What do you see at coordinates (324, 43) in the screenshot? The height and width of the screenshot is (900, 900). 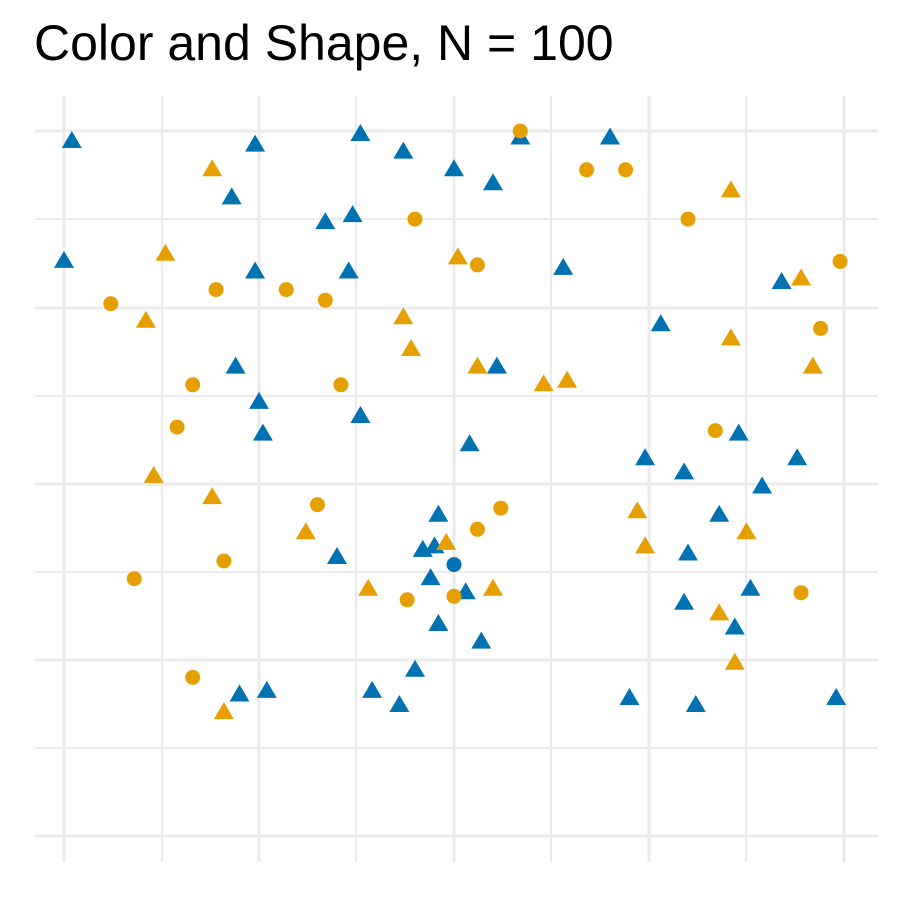 I see `chart-title: Color and Shape, N = 100` at bounding box center [324, 43].